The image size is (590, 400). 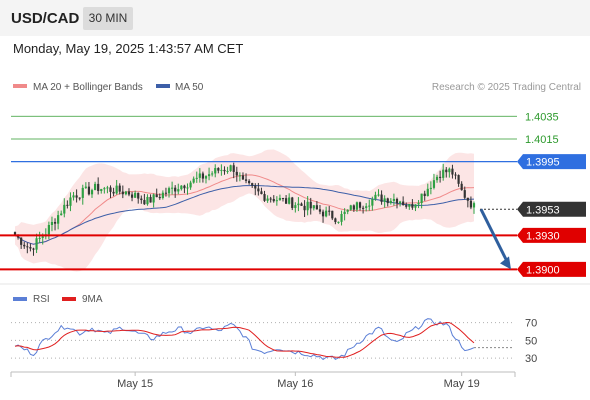 What do you see at coordinates (263, 380) in the screenshot?
I see `time-axis: May 15 May 16 May 19` at bounding box center [263, 380].